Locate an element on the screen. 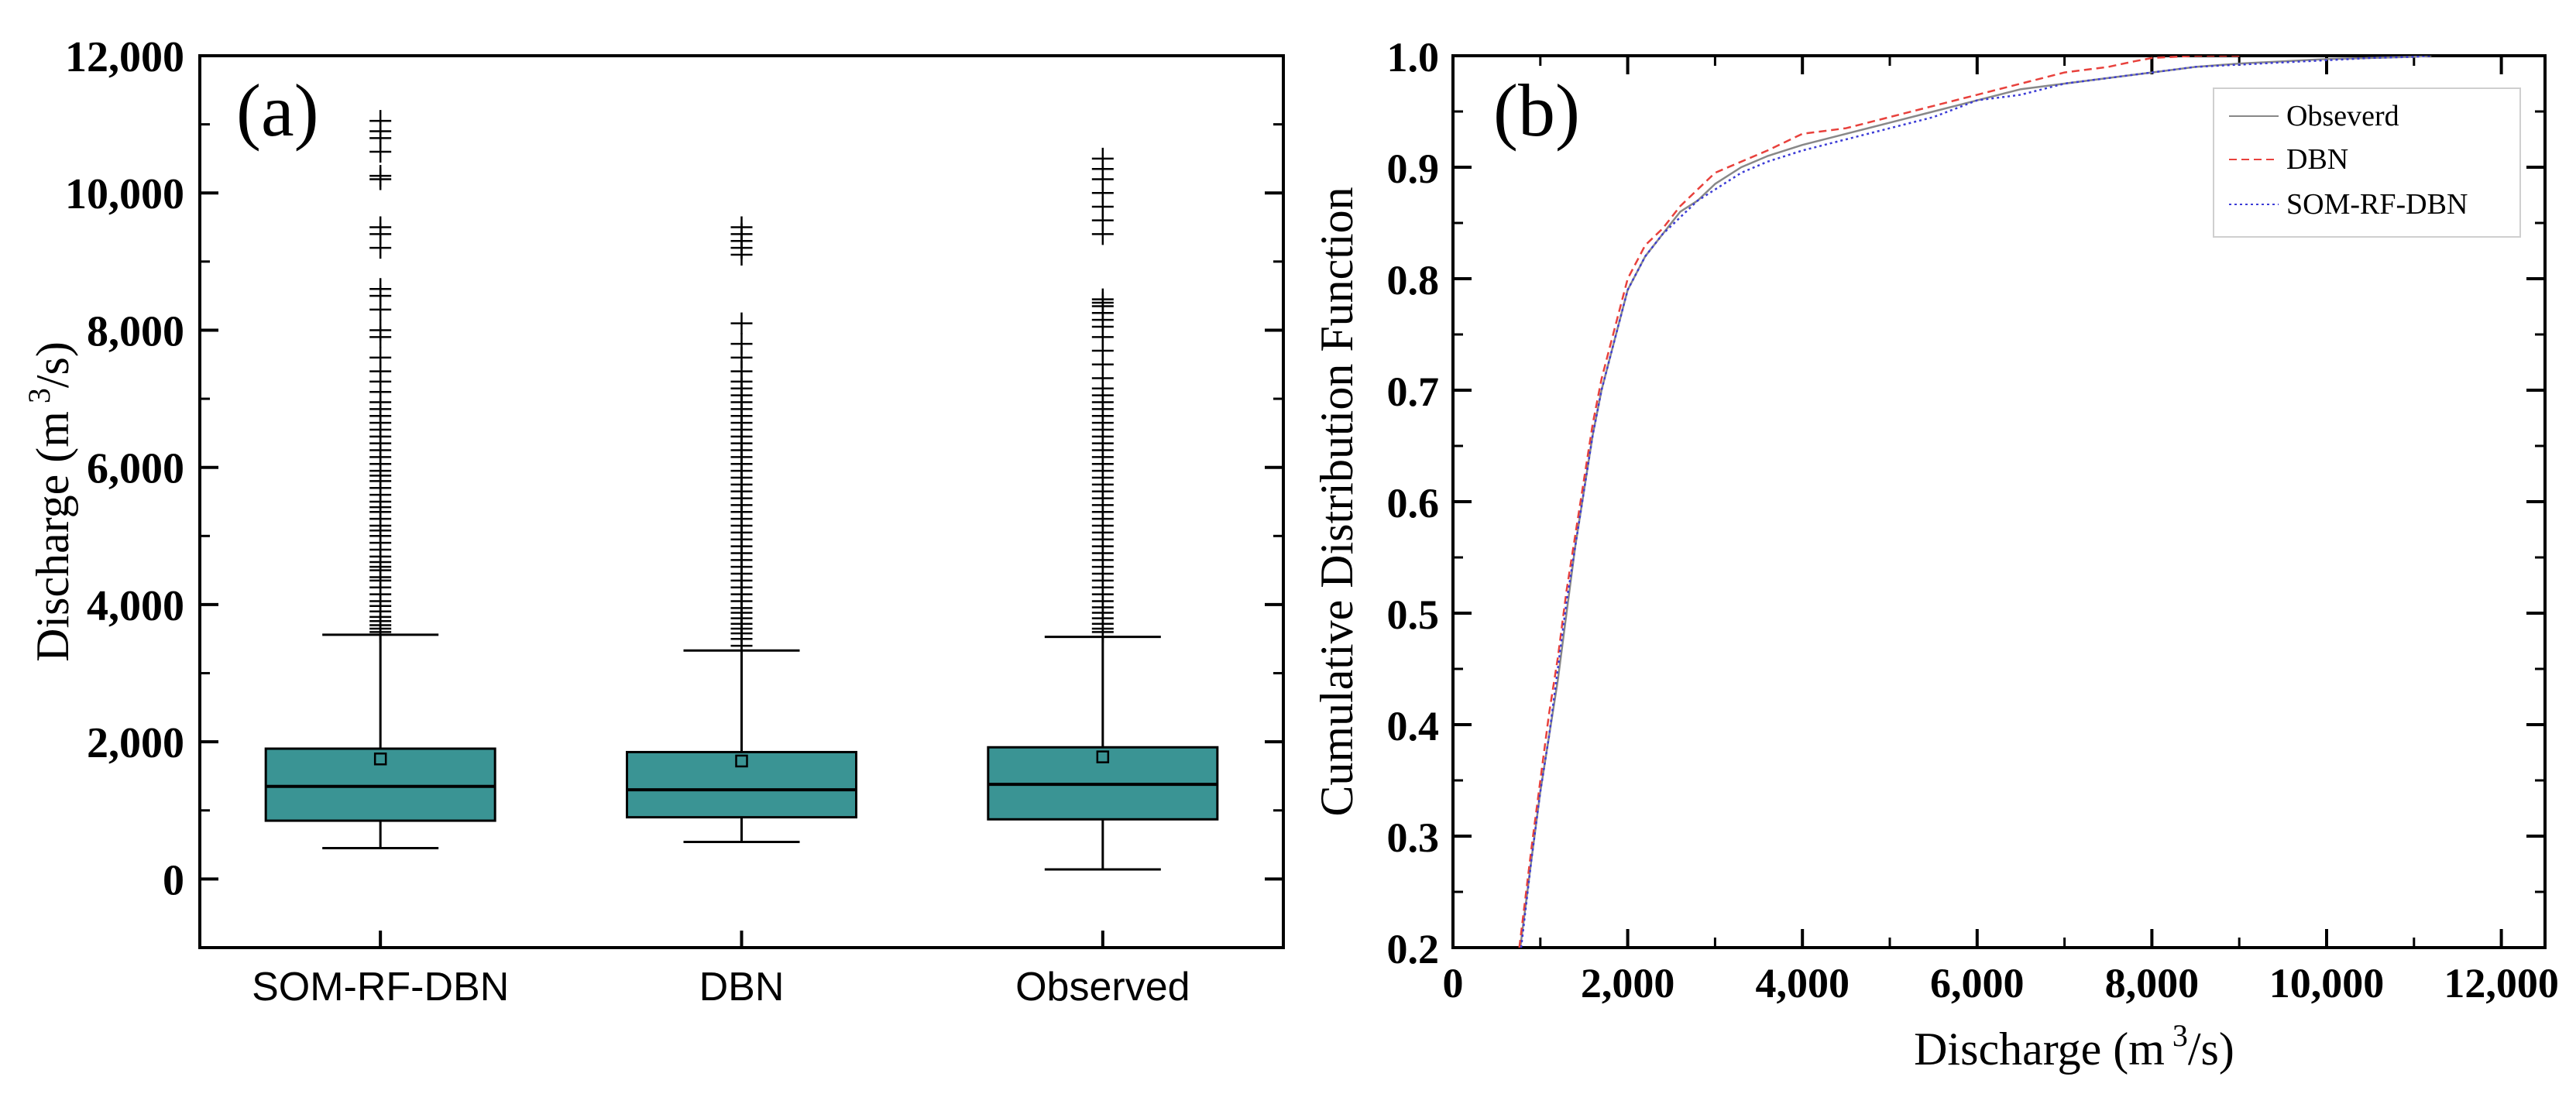  x-tick-label: 6,000 is located at coordinates (1977, 983).